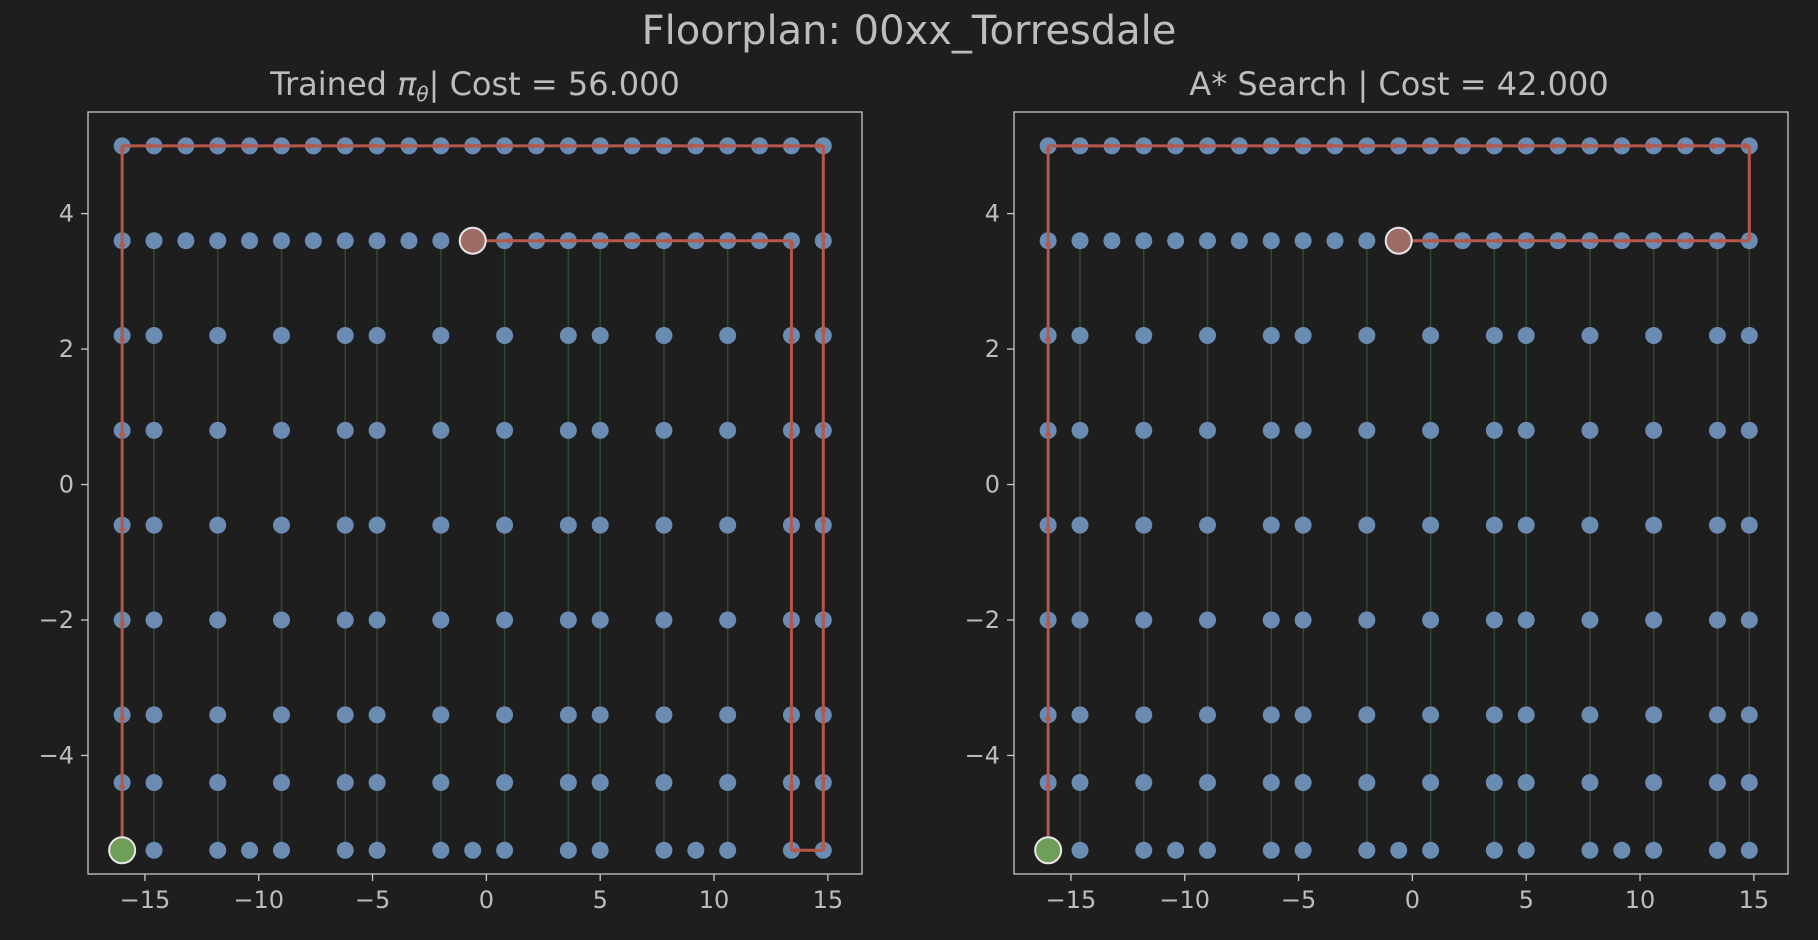  What do you see at coordinates (1298, 900) in the screenshot?
I see `x-tick-label: −5` at bounding box center [1298, 900].